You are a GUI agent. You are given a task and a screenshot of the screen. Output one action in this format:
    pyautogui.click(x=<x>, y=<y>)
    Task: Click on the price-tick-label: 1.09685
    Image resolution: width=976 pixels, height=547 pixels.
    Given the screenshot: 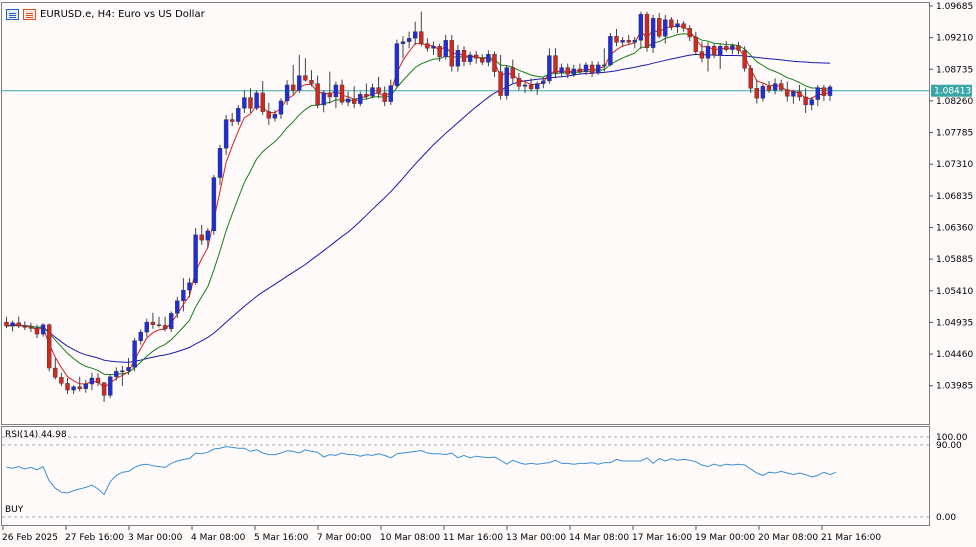 What is the action you would take?
    pyautogui.click(x=954, y=7)
    